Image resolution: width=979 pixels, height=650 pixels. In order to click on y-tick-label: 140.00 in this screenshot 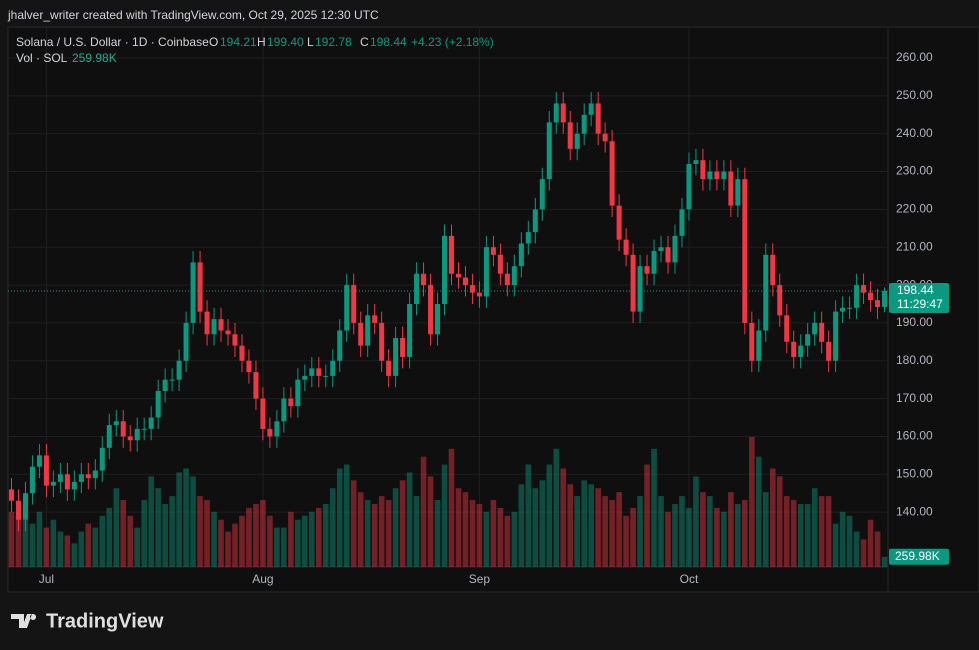, I will do `click(914, 511)`.